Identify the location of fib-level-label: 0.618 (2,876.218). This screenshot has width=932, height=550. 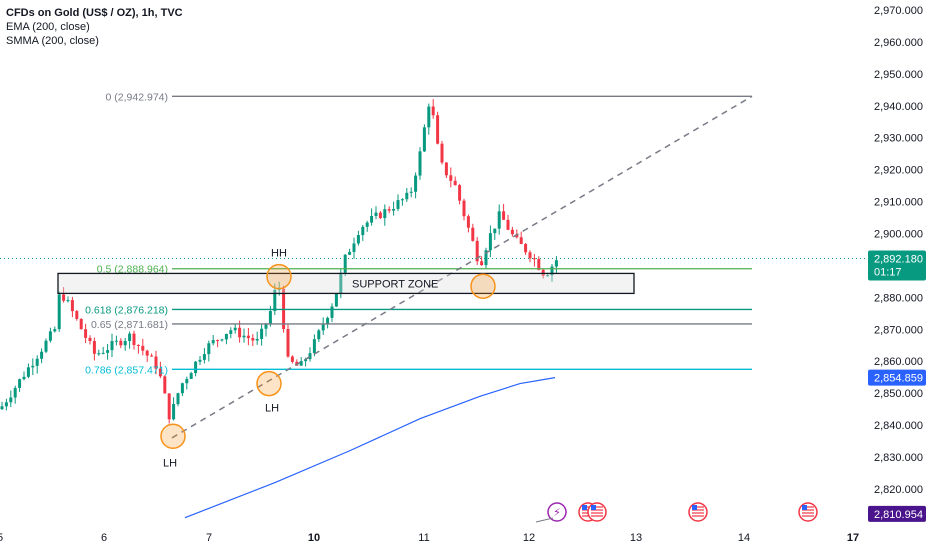
(126, 310).